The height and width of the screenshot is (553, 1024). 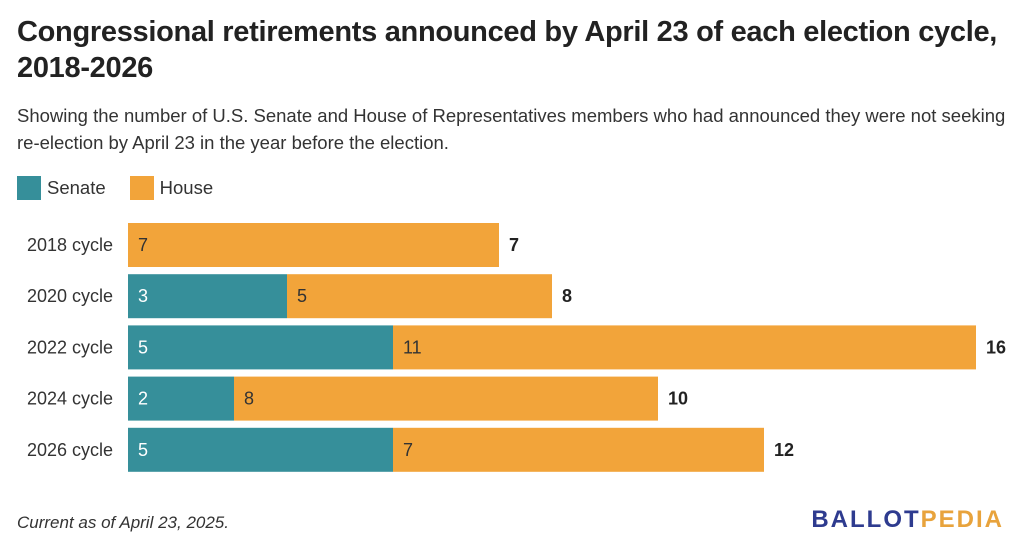 I want to click on bar-house-2024-cycle, so click(x=446, y=398).